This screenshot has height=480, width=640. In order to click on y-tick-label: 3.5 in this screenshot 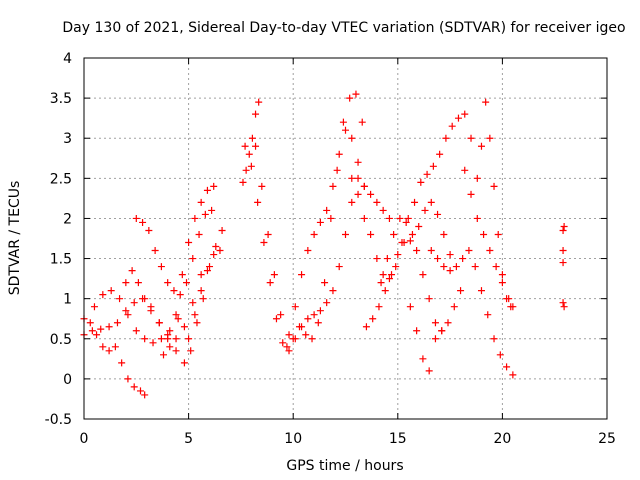, I will do `click(61, 99)`.